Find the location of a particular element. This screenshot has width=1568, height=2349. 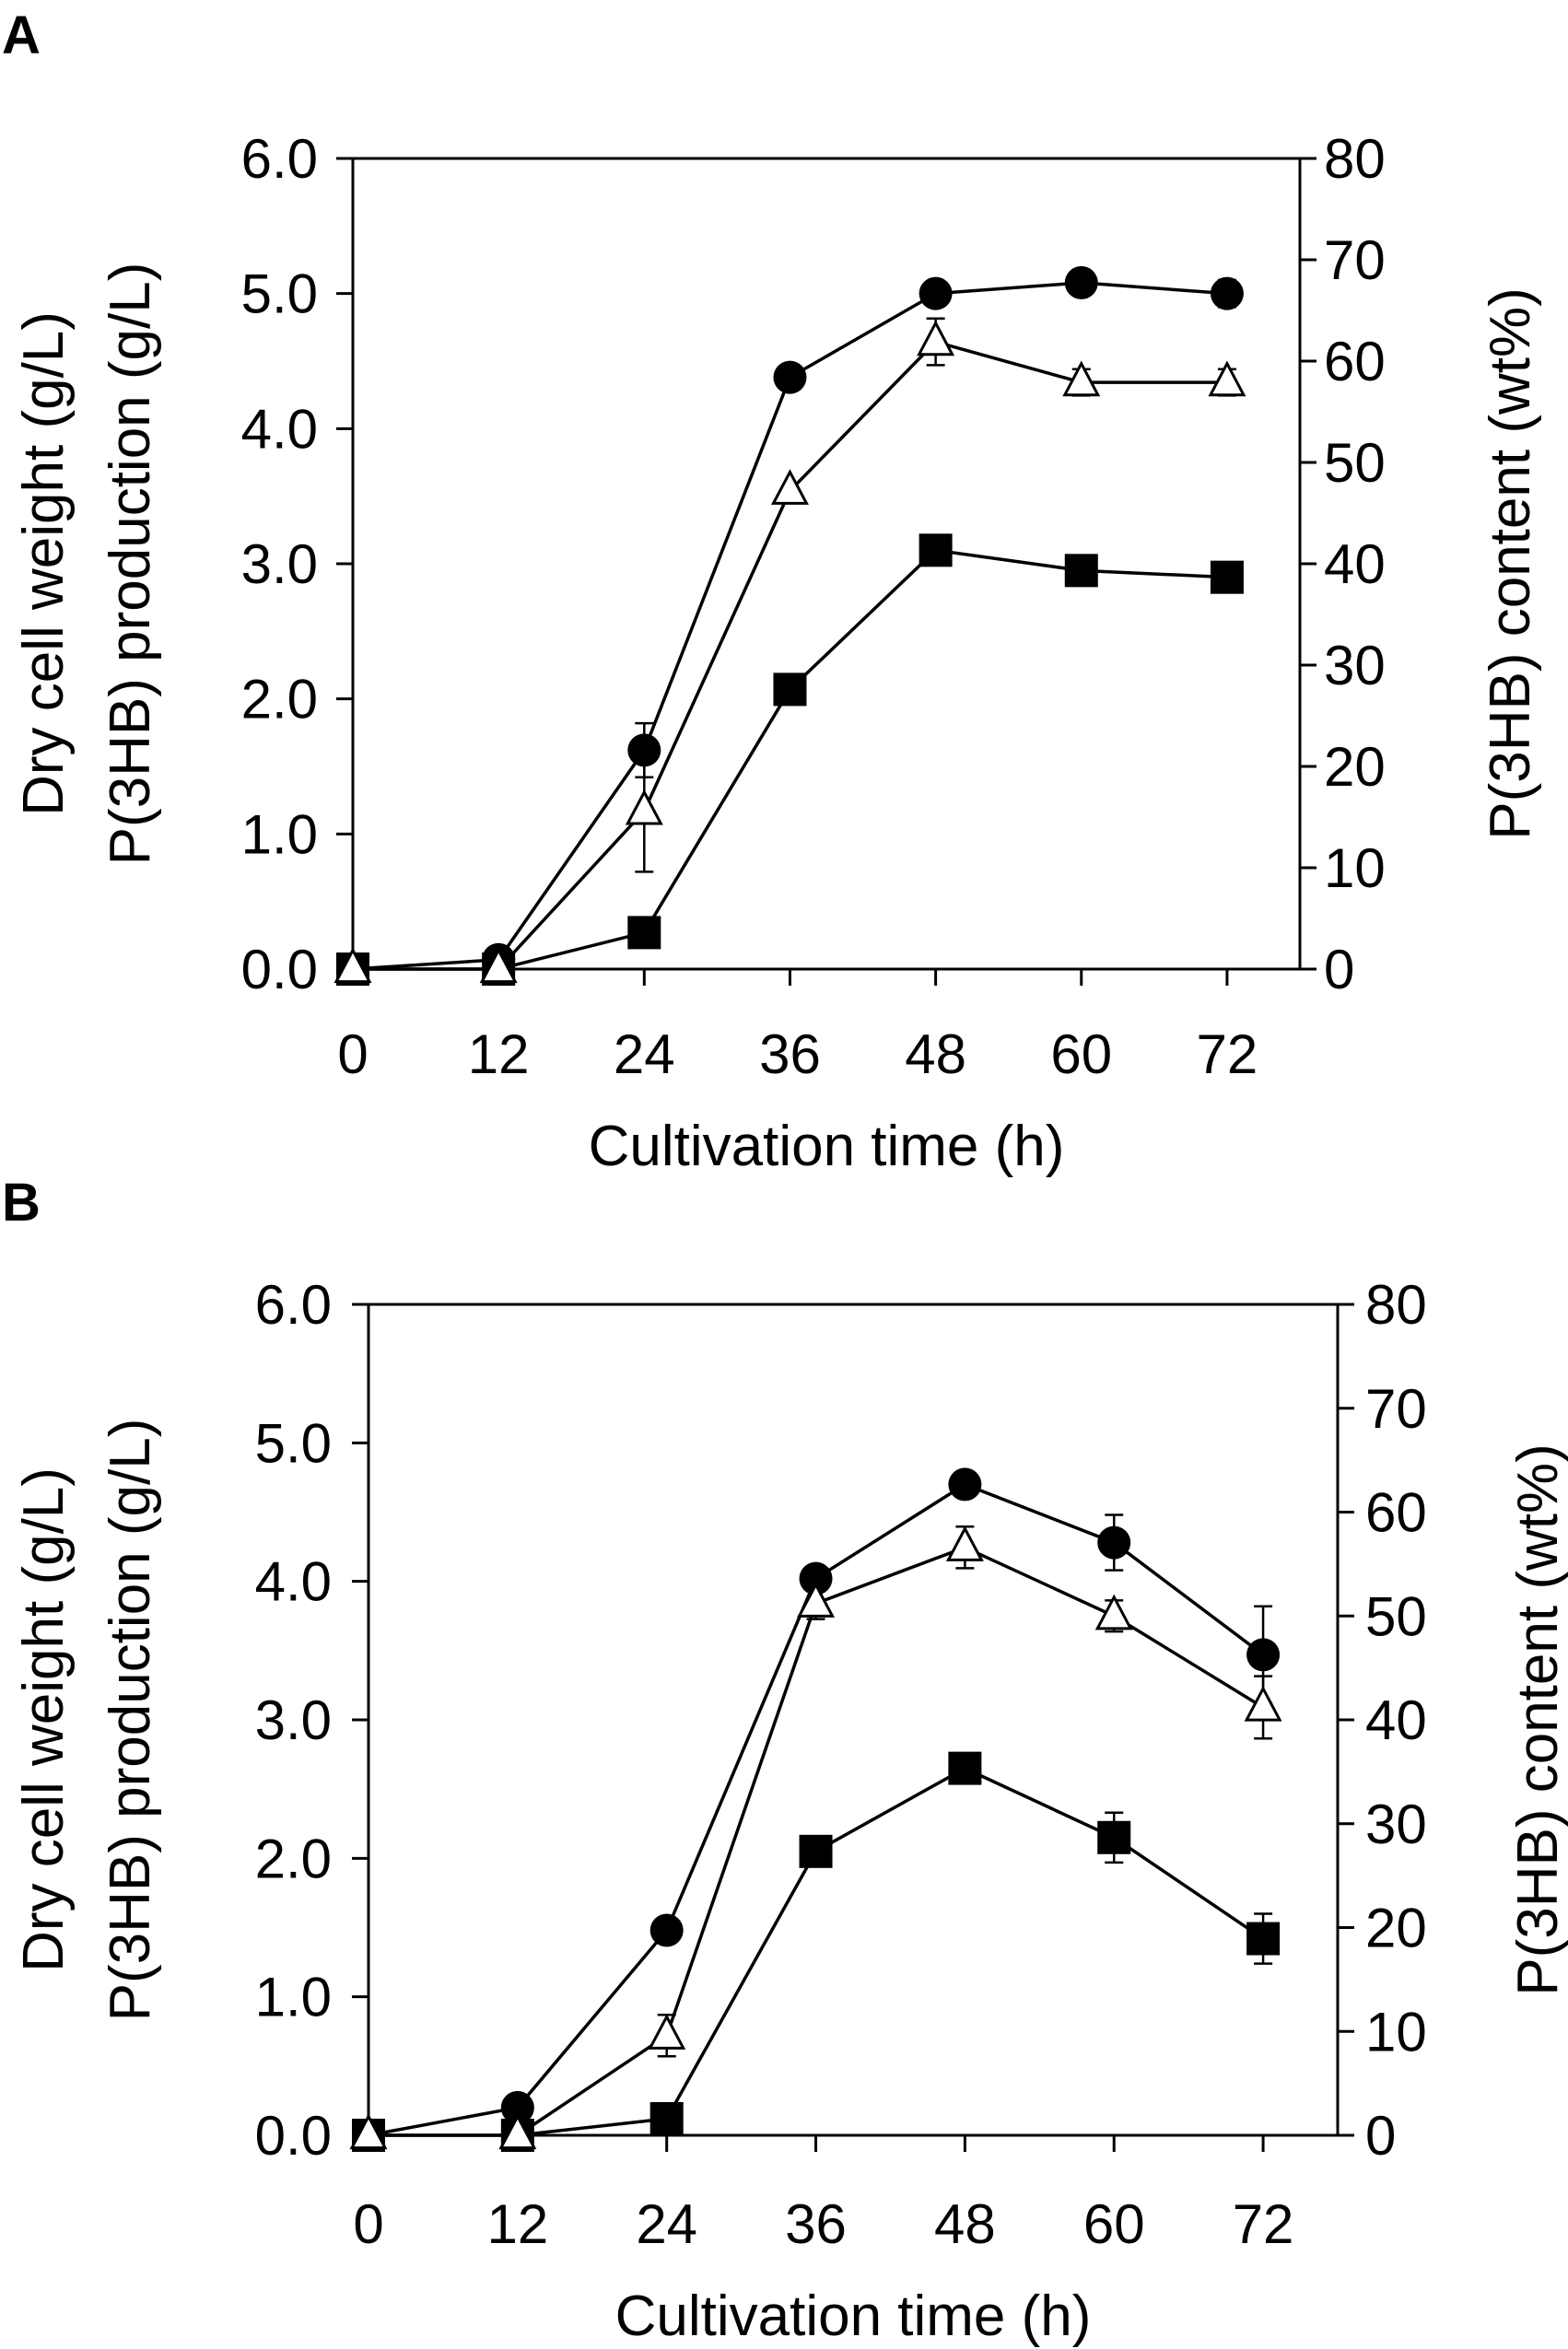

series-line-filled-square is located at coordinates (790, 759).